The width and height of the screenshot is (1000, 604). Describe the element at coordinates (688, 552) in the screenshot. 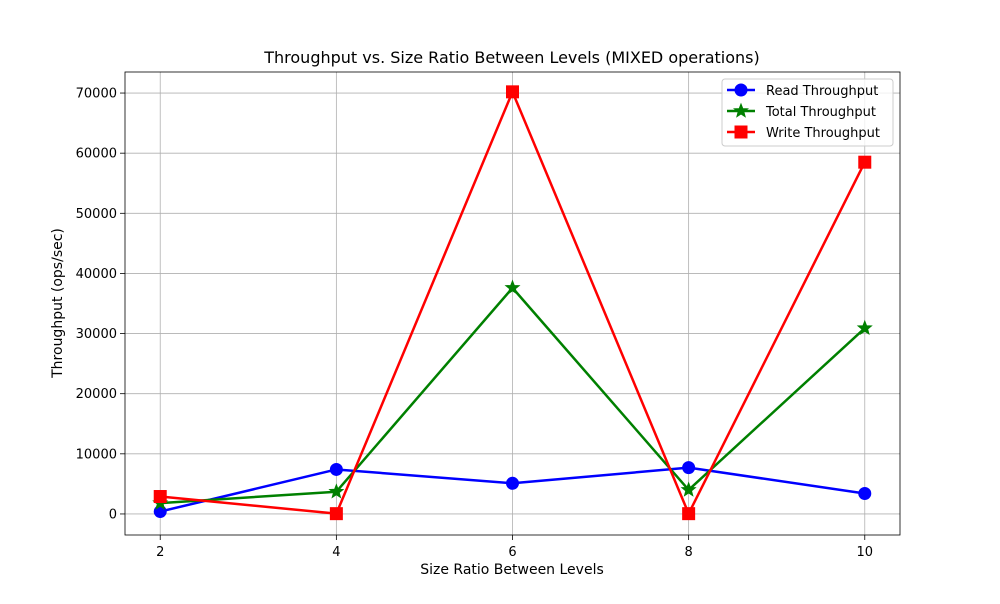

I see `x-tick-label: 8` at that location.